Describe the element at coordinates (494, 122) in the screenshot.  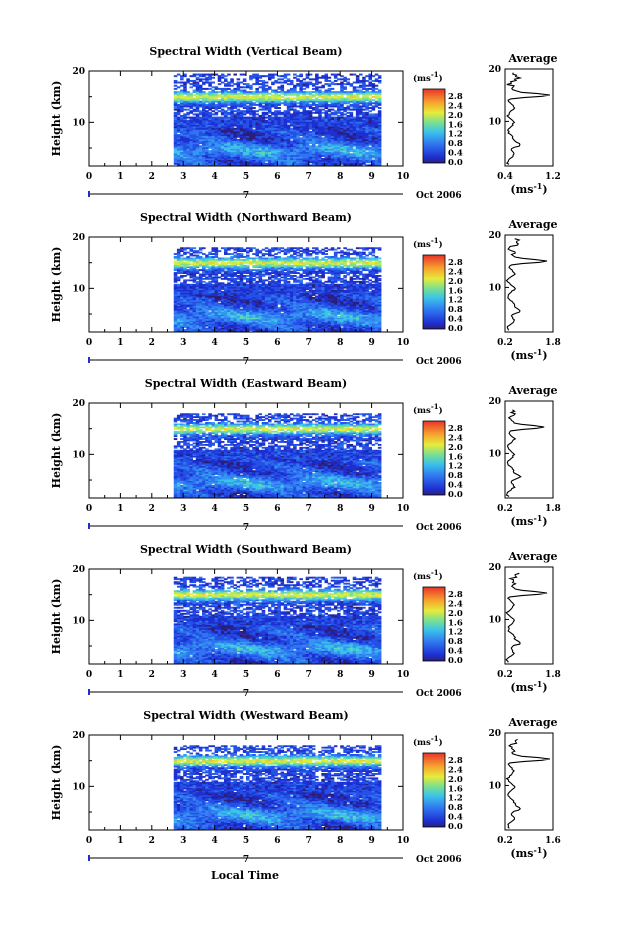
I see `average-y-tick-label: 10` at that location.